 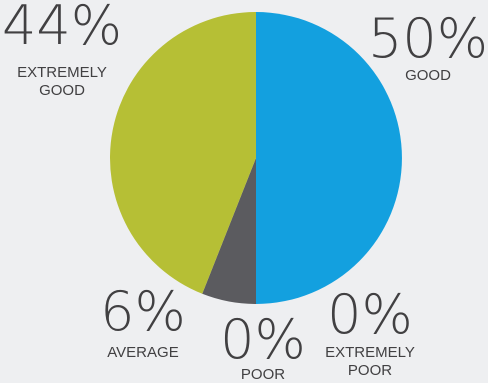 What do you see at coordinates (370, 352) in the screenshot?
I see `category-label-extremely-poor: EXTREMELY` at bounding box center [370, 352].